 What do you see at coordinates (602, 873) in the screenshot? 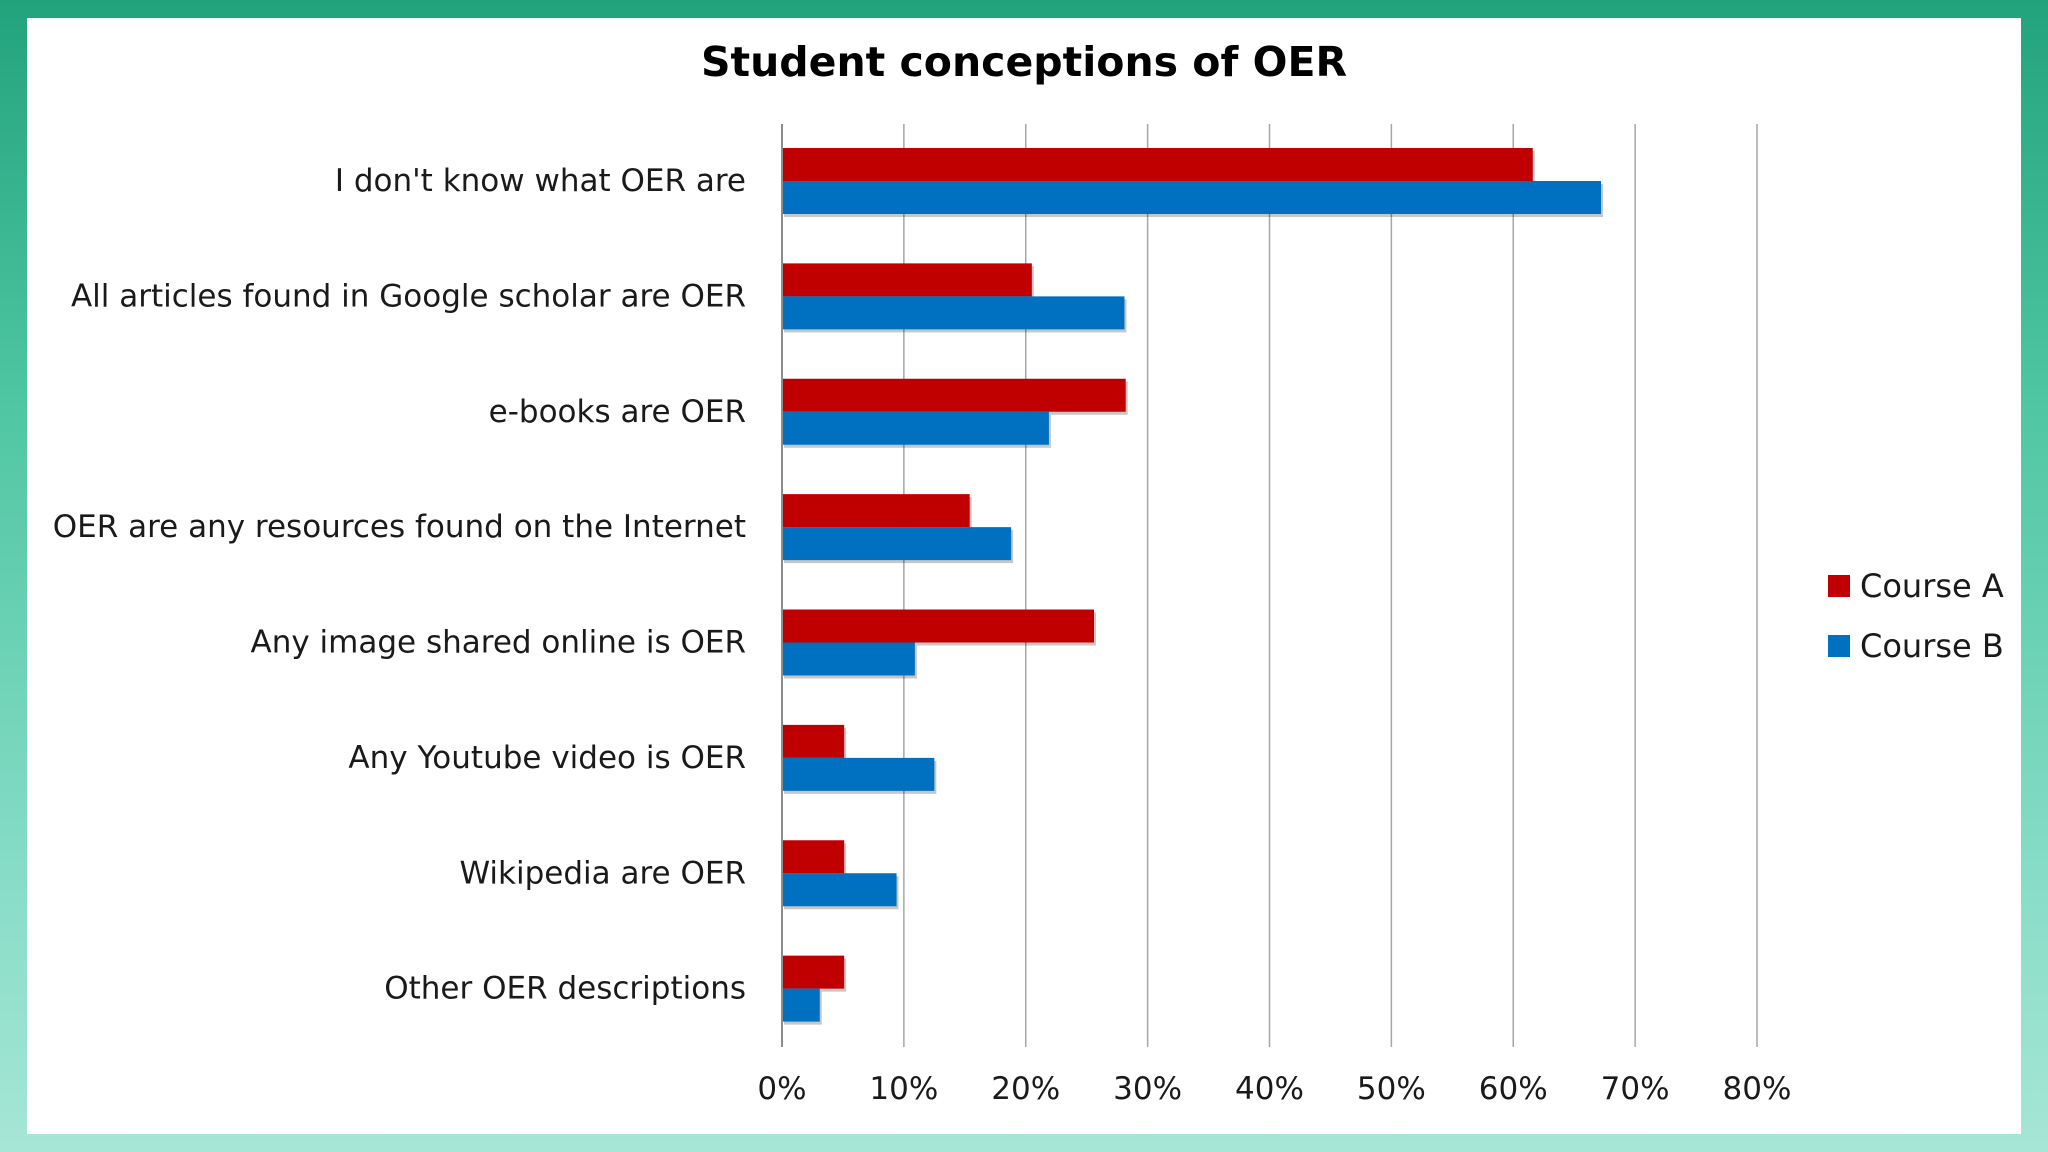
I see `category-label: Wikipedia are OER` at bounding box center [602, 873].